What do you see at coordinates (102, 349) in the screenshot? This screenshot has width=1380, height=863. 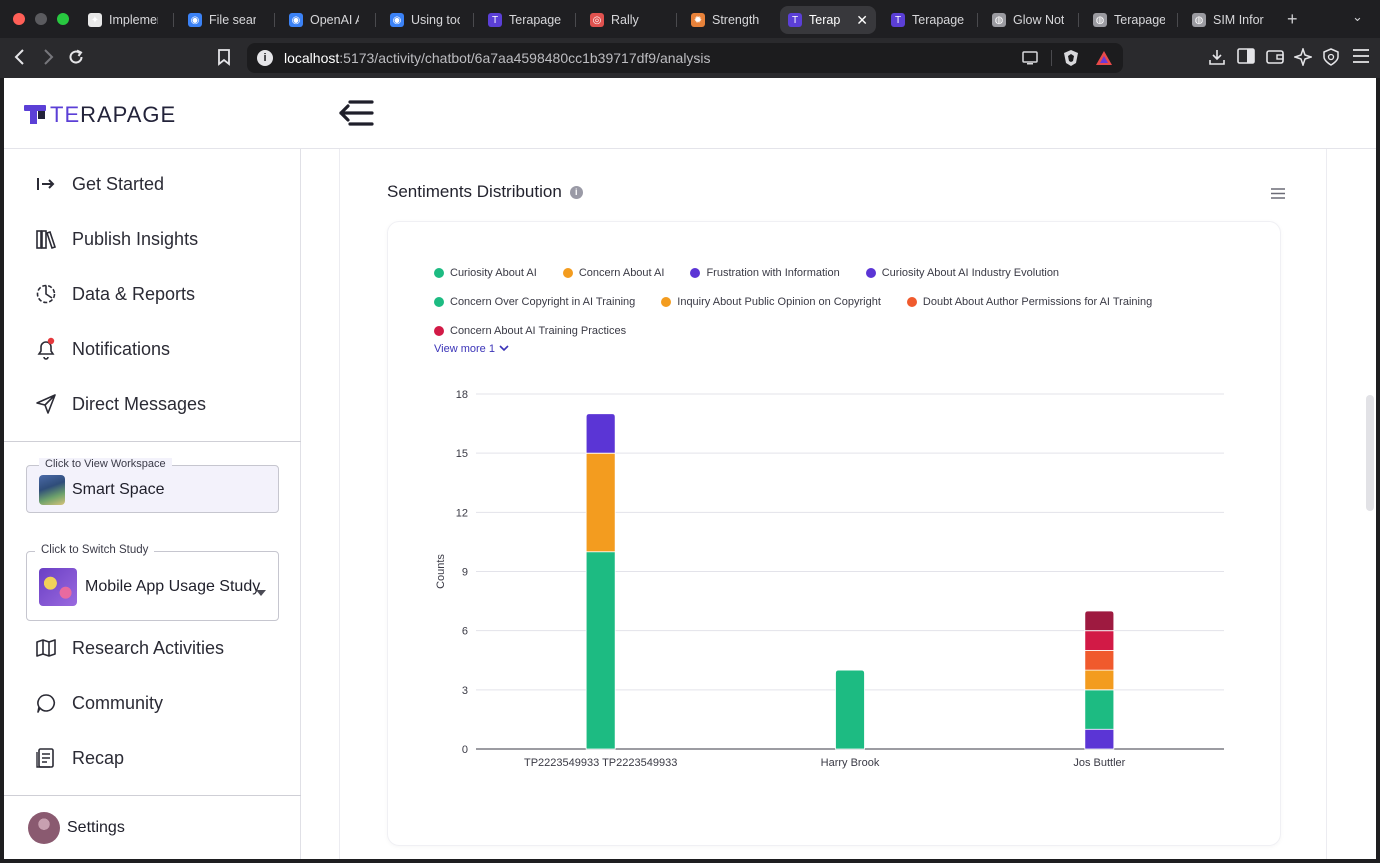 I see `sidebar-item-notifications: Notifications` at bounding box center [102, 349].